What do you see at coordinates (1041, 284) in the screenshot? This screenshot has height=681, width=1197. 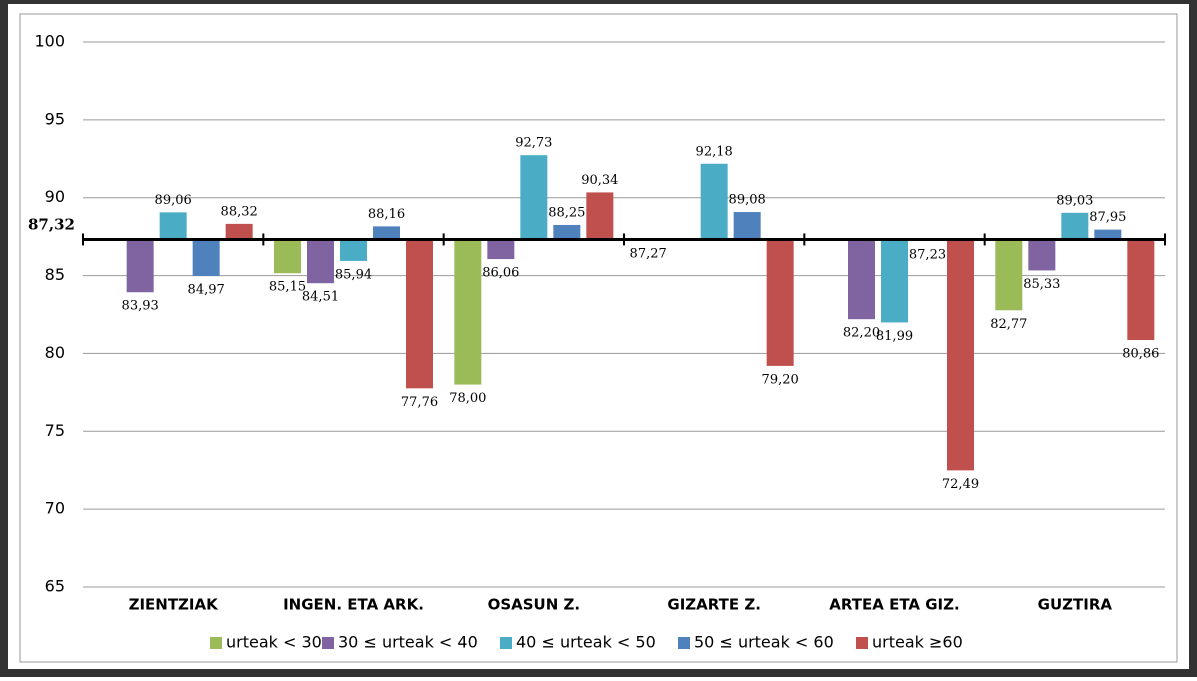 I see `value-label: 85,33` at bounding box center [1041, 284].